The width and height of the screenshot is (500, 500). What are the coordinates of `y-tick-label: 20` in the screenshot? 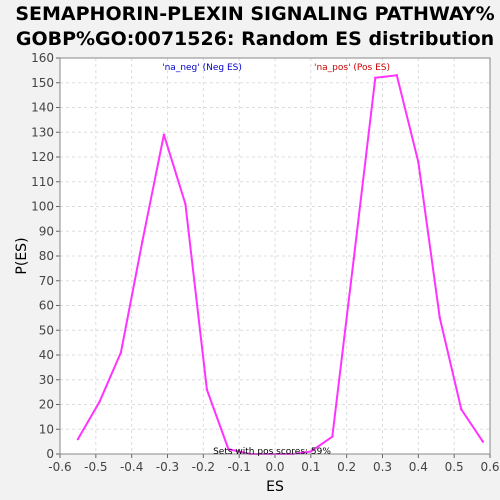 It's located at (46, 405).